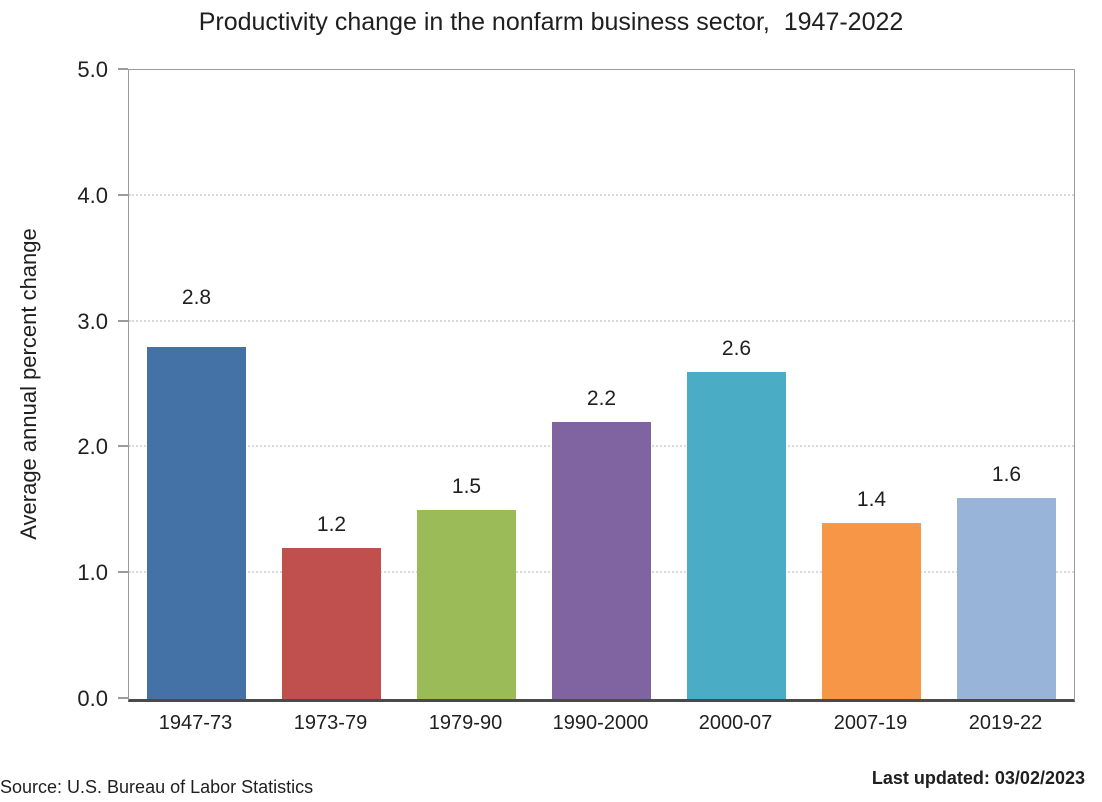 This screenshot has width=1102, height=802. What do you see at coordinates (466, 487) in the screenshot?
I see `bar-value-label: 1.5` at bounding box center [466, 487].